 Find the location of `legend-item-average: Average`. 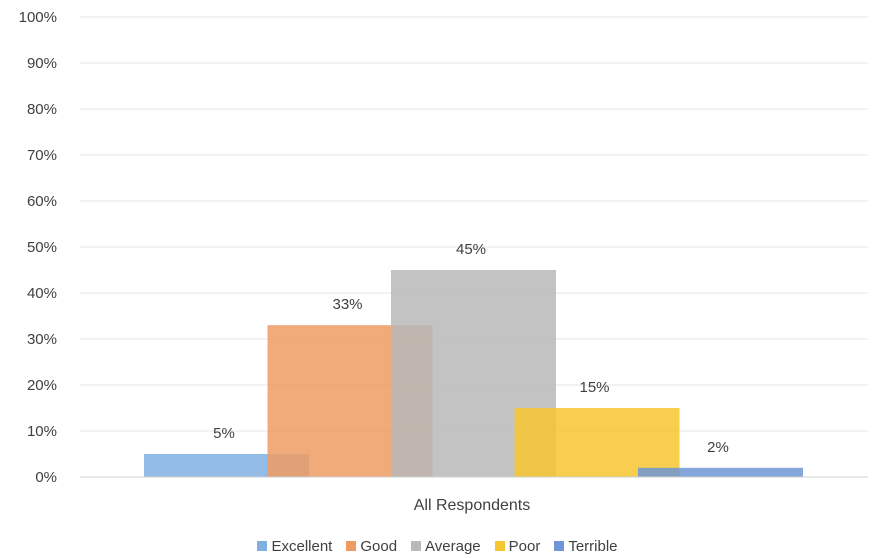

legend-item-average: Average is located at coordinates (446, 546).